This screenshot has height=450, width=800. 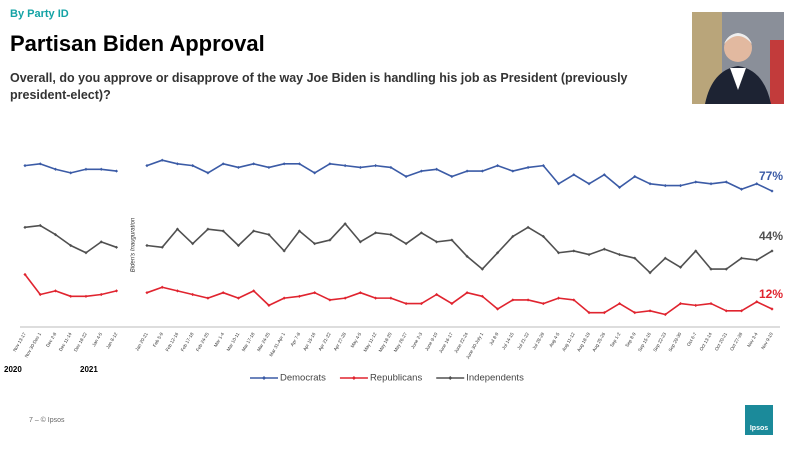 What do you see at coordinates (771, 236) in the screenshot?
I see `value-label: 44%` at bounding box center [771, 236].